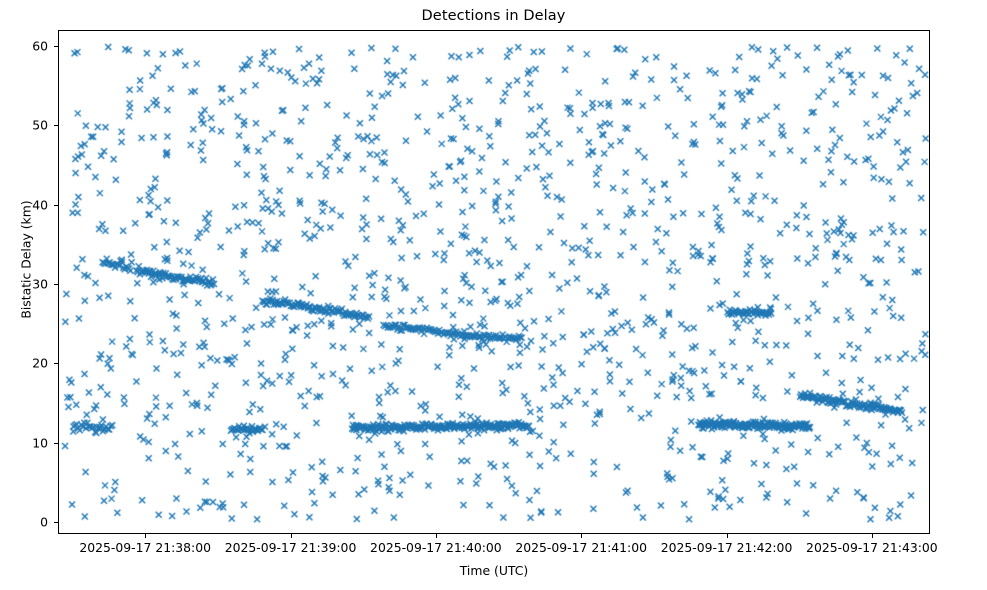  Describe the element at coordinates (40, 363) in the screenshot. I see `y-tick-label: 20` at that location.